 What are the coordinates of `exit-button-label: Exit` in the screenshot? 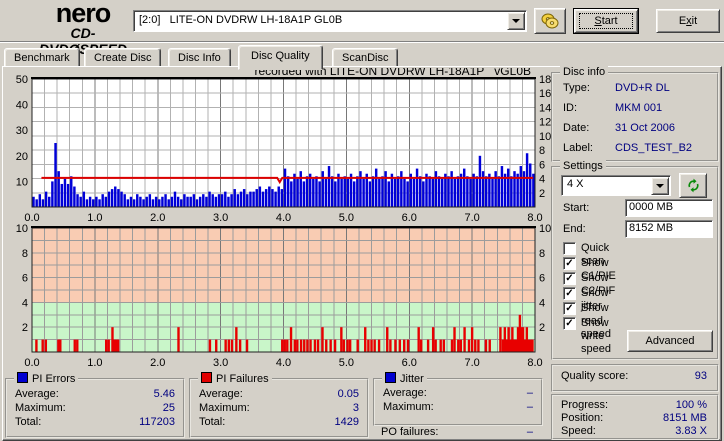 It's located at (688, 21).